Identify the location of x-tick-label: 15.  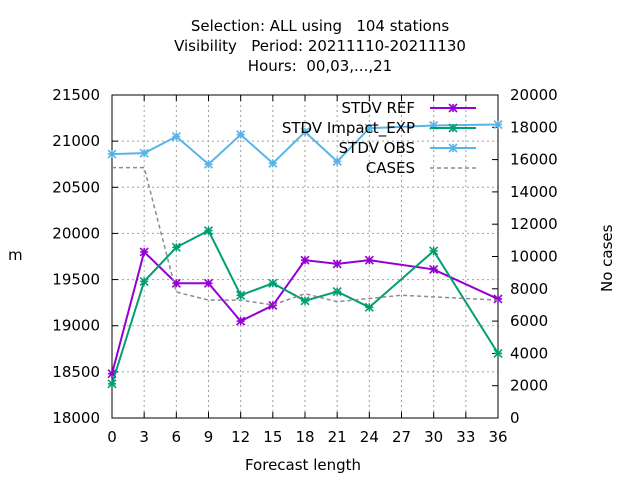
(272, 437).